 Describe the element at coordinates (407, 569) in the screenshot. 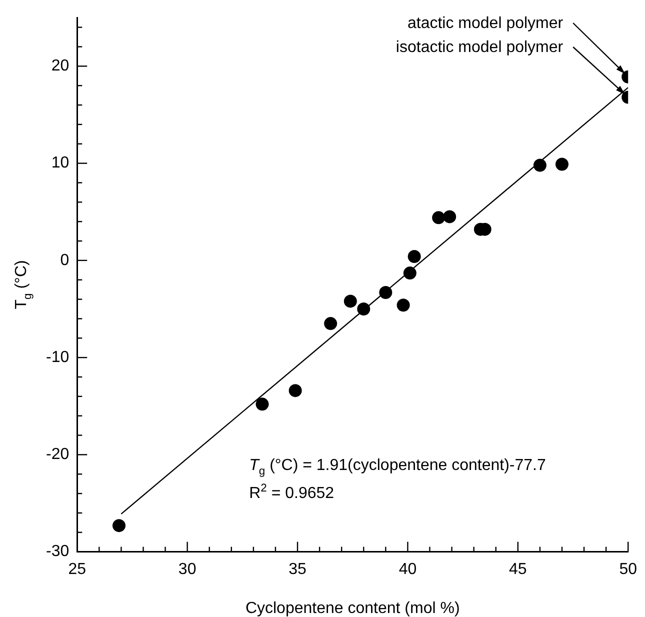

I see `x-tick-label: 40` at that location.